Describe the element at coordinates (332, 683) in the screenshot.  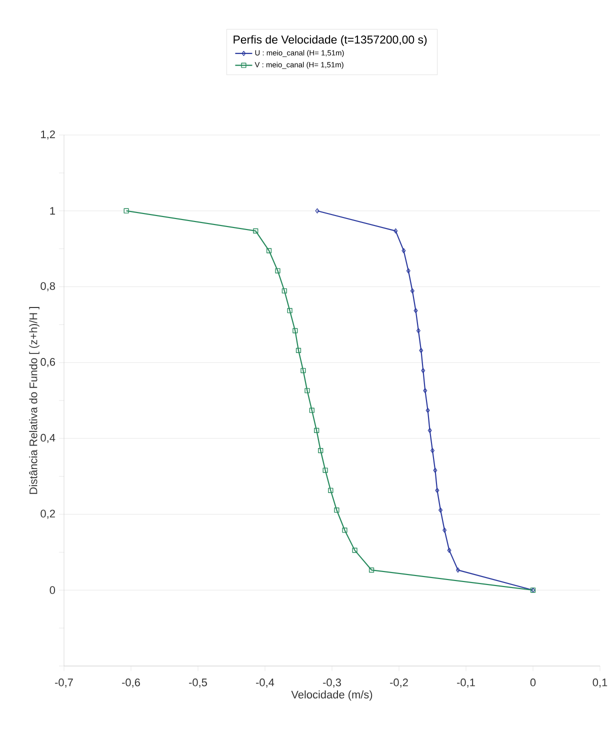
I see `x-tick-label: -0,3` at that location.